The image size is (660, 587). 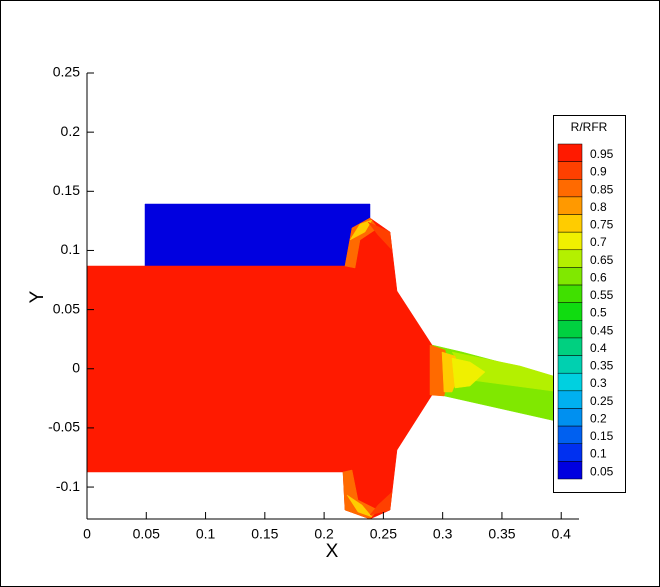 I want to click on legend-label: 0.75, so click(x=602, y=225).